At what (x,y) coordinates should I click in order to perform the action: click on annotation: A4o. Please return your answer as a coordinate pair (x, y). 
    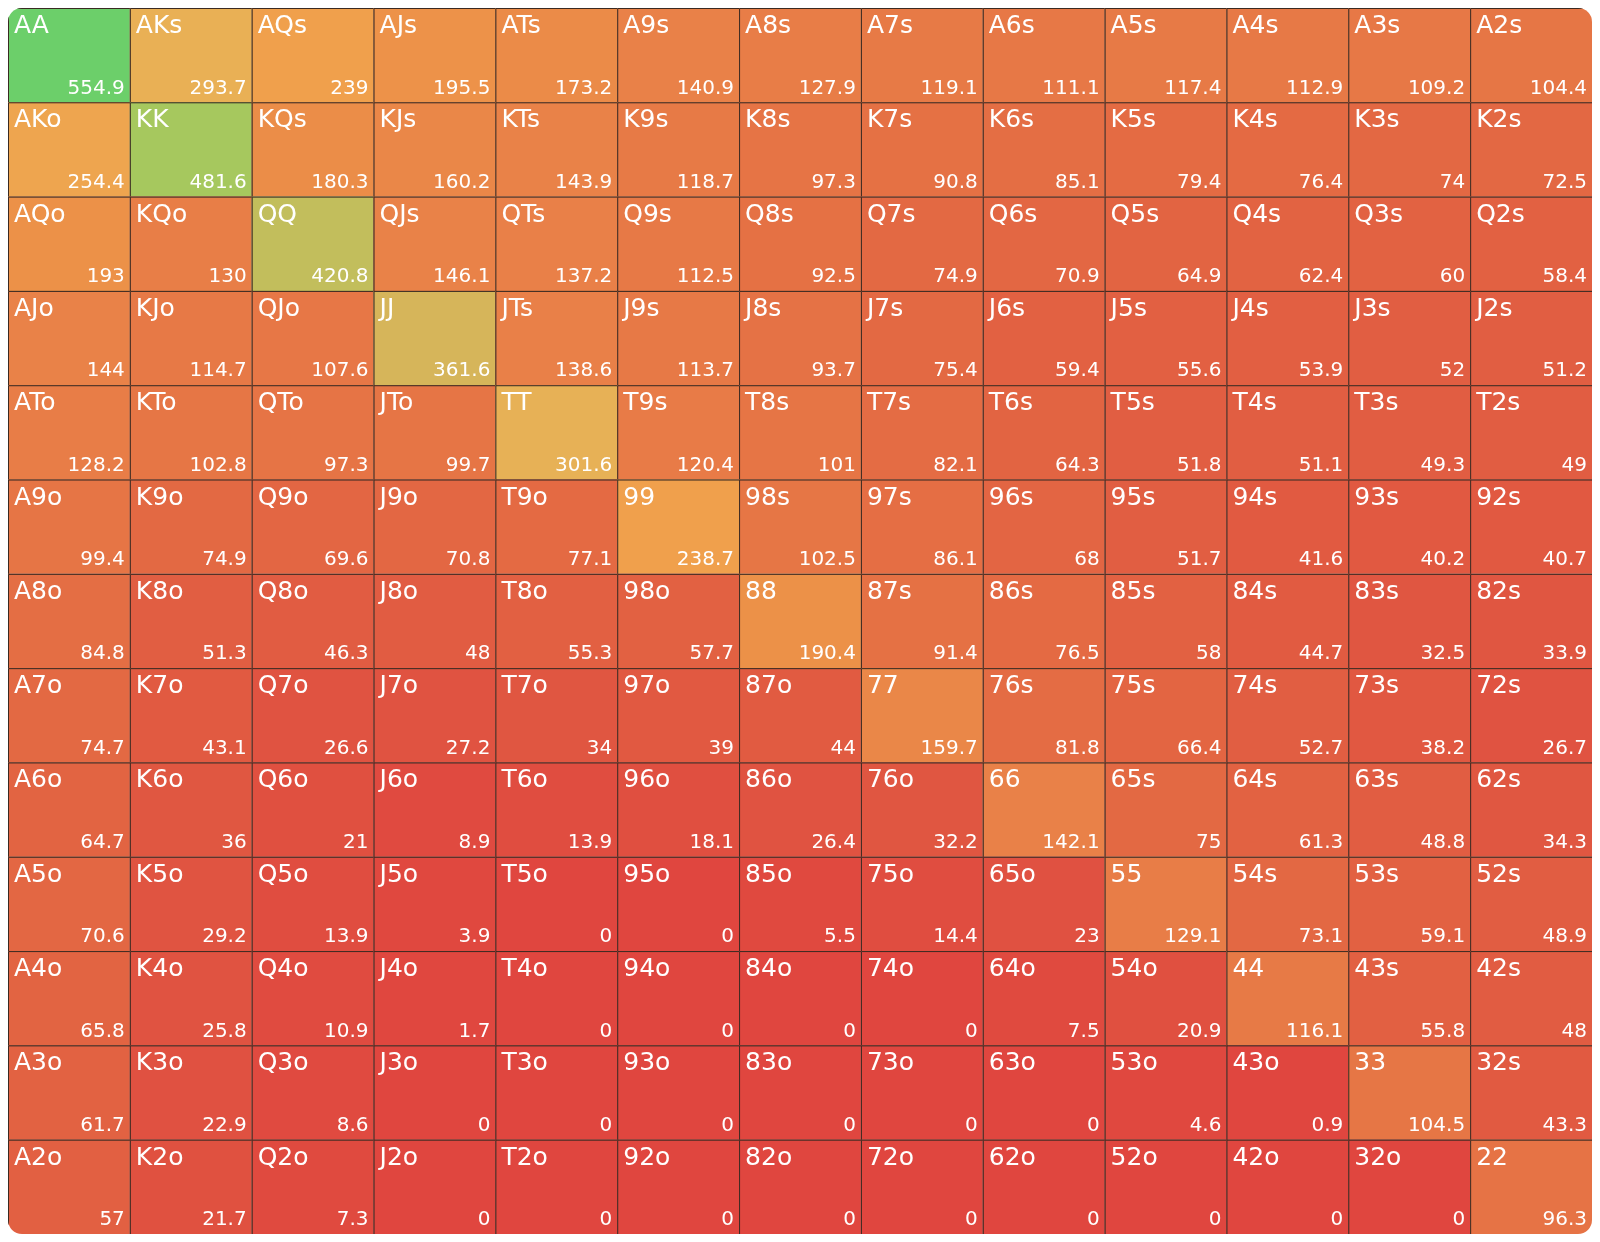
    Looking at the image, I should click on (38, 968).